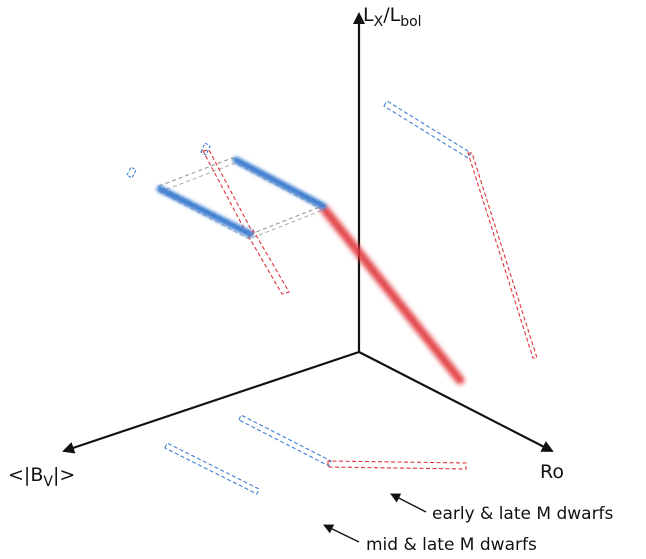 This screenshot has height=559, width=646. I want to click on bv-suffix: |>, so click(64, 475).